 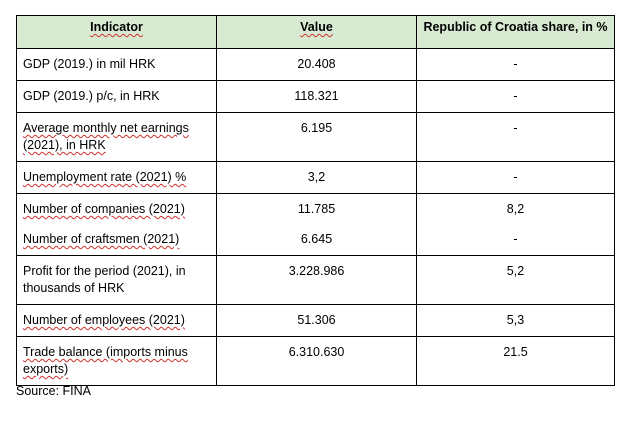 What do you see at coordinates (54, 391) in the screenshot?
I see `source-note: Source: FINA` at bounding box center [54, 391].